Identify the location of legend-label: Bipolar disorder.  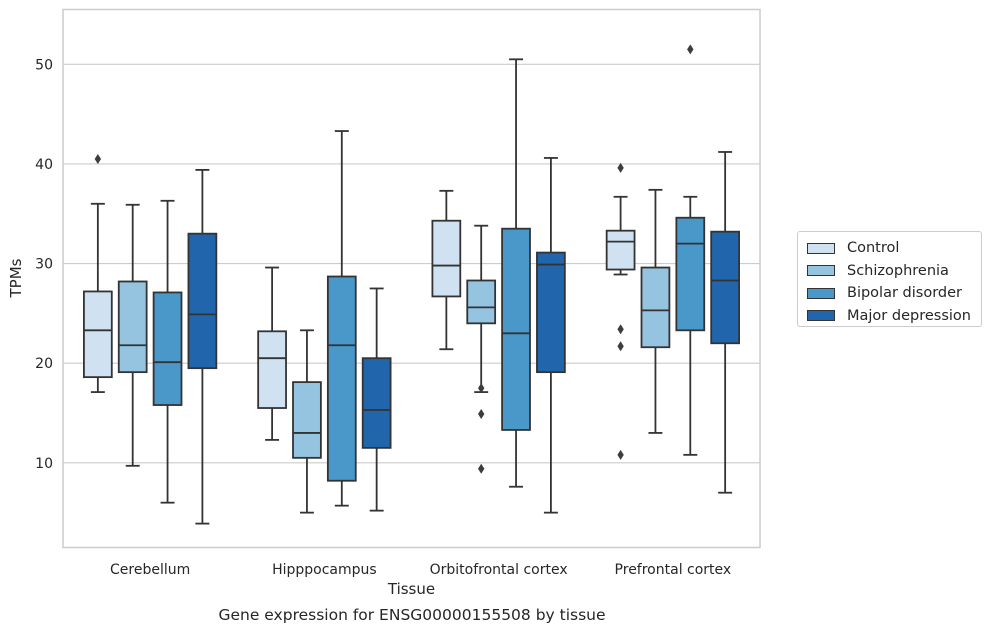
(904, 293).